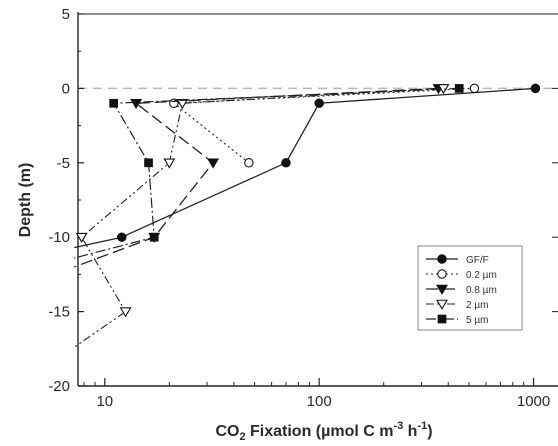 Image resolution: width=558 pixels, height=446 pixels. What do you see at coordinates (63, 163) in the screenshot?
I see `y-tick-label: -5` at bounding box center [63, 163].